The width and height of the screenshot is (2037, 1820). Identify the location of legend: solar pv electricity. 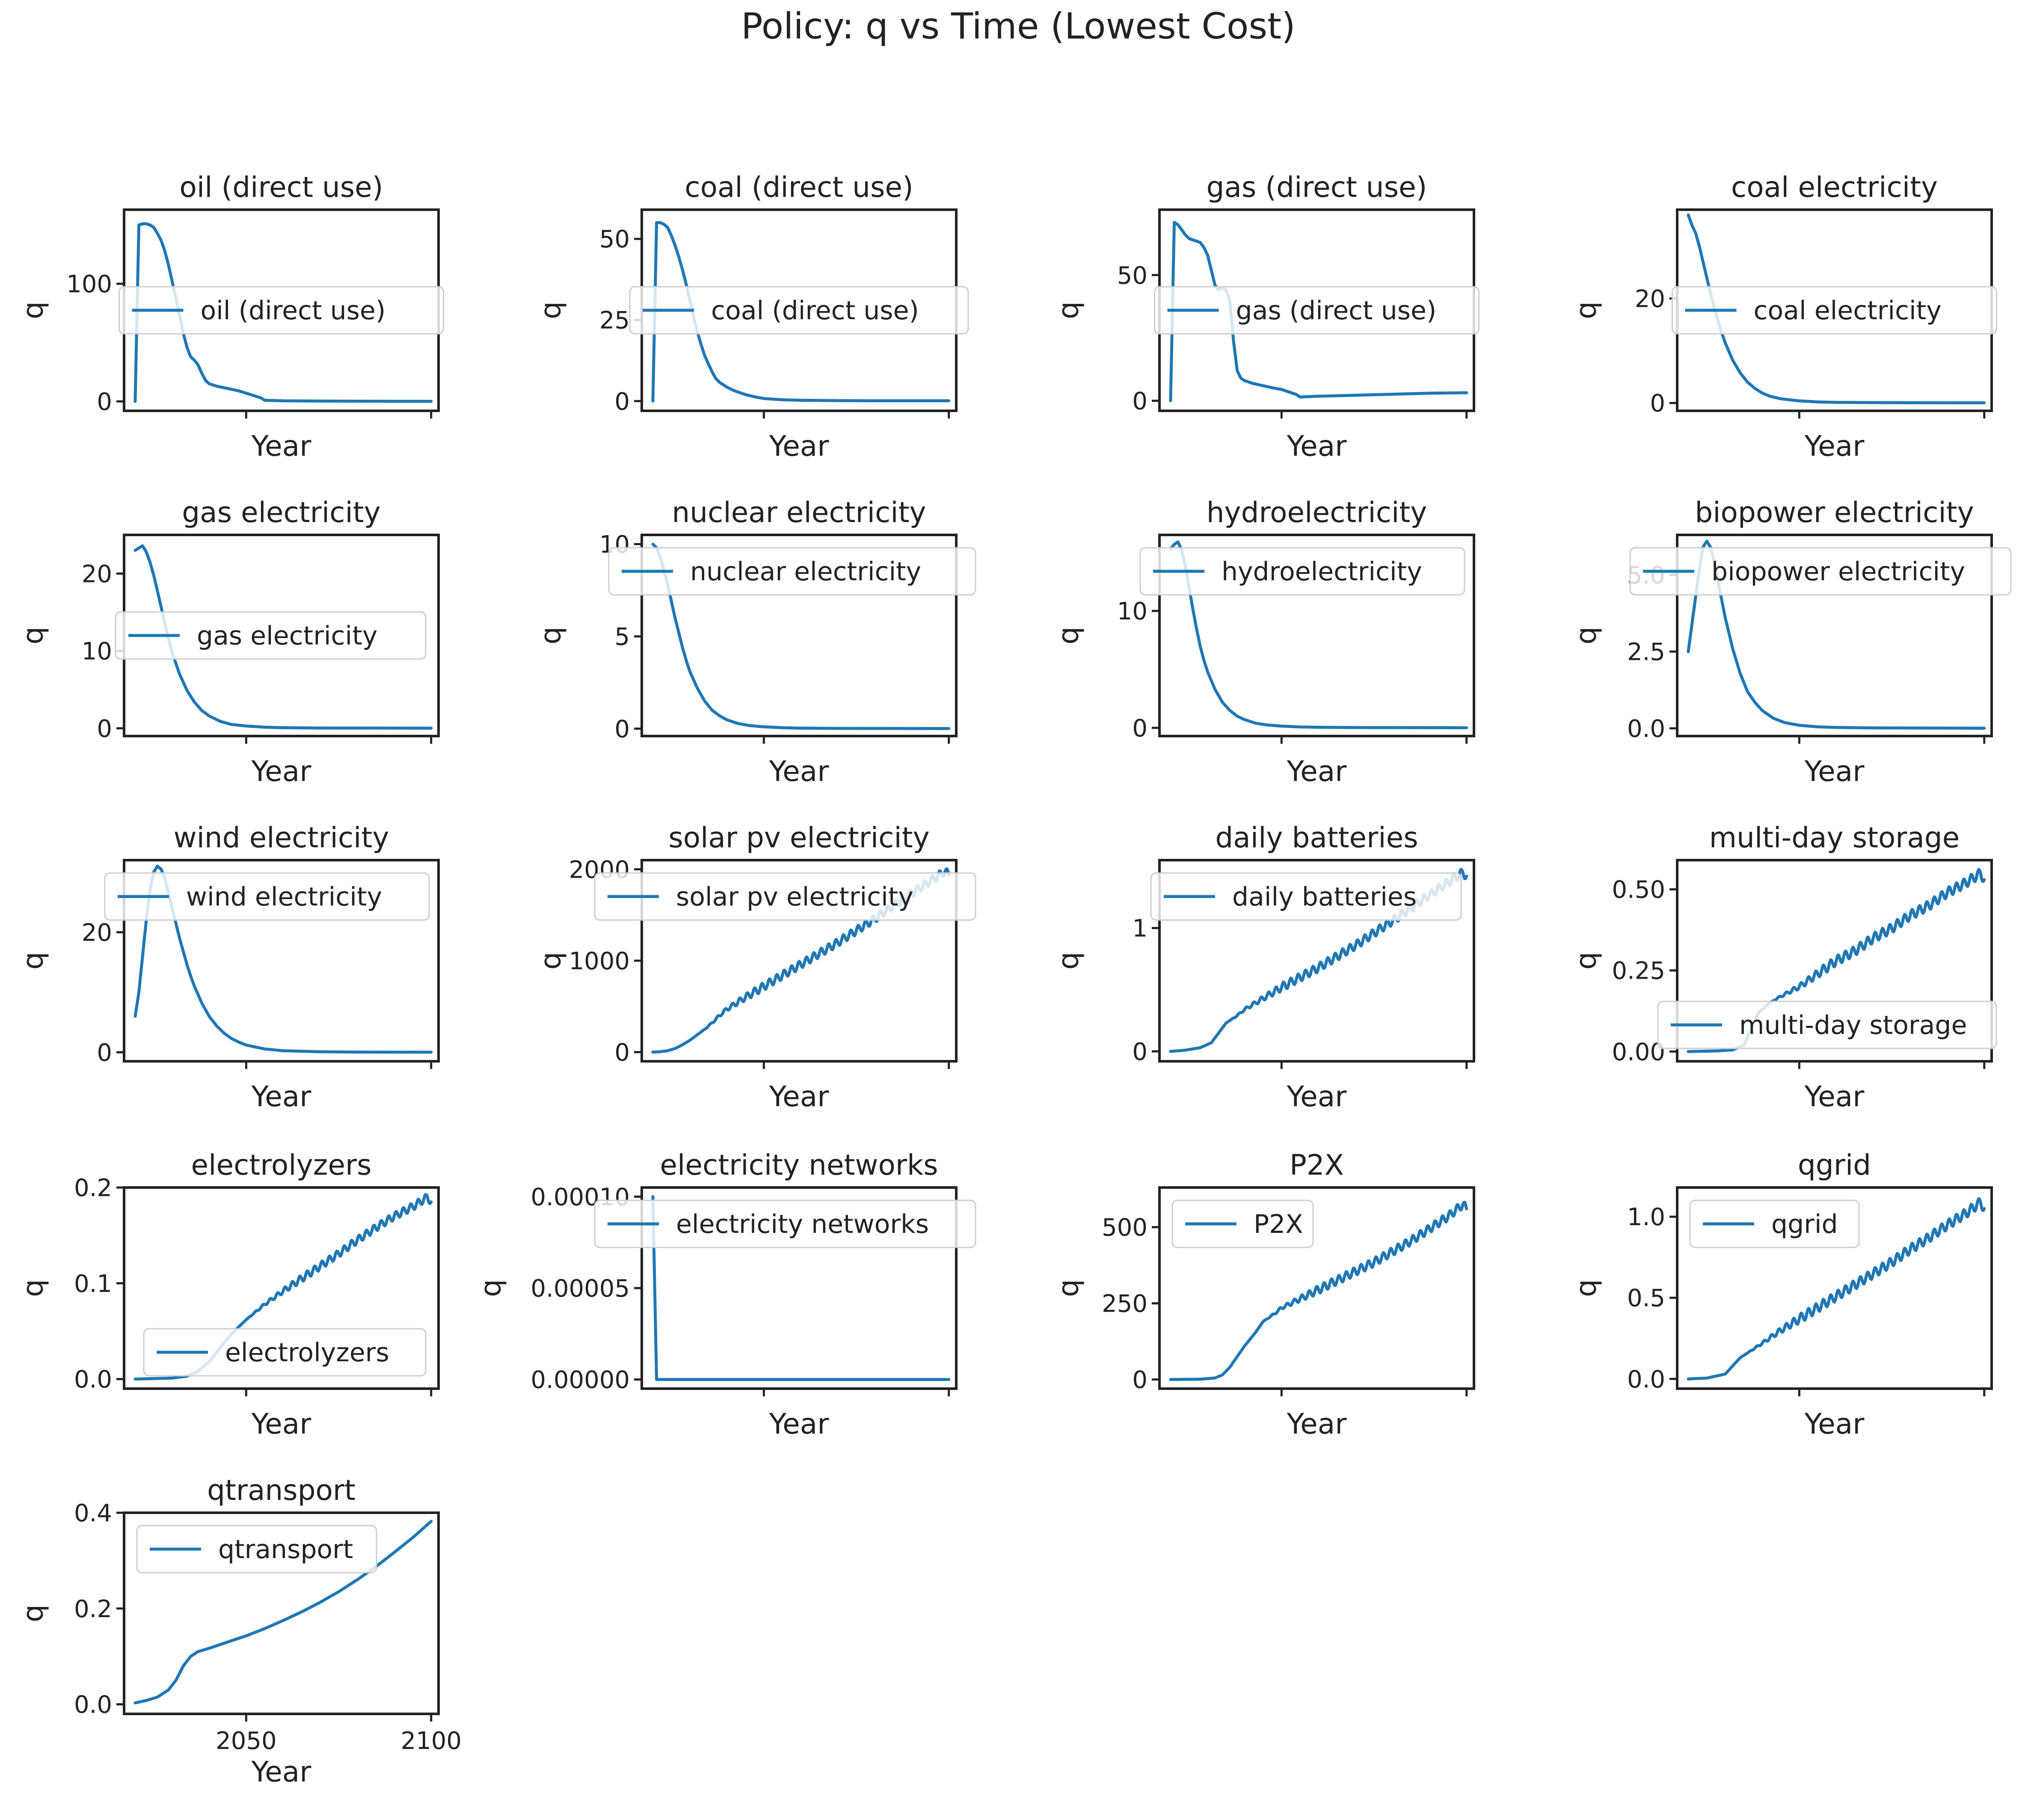
(785, 897).